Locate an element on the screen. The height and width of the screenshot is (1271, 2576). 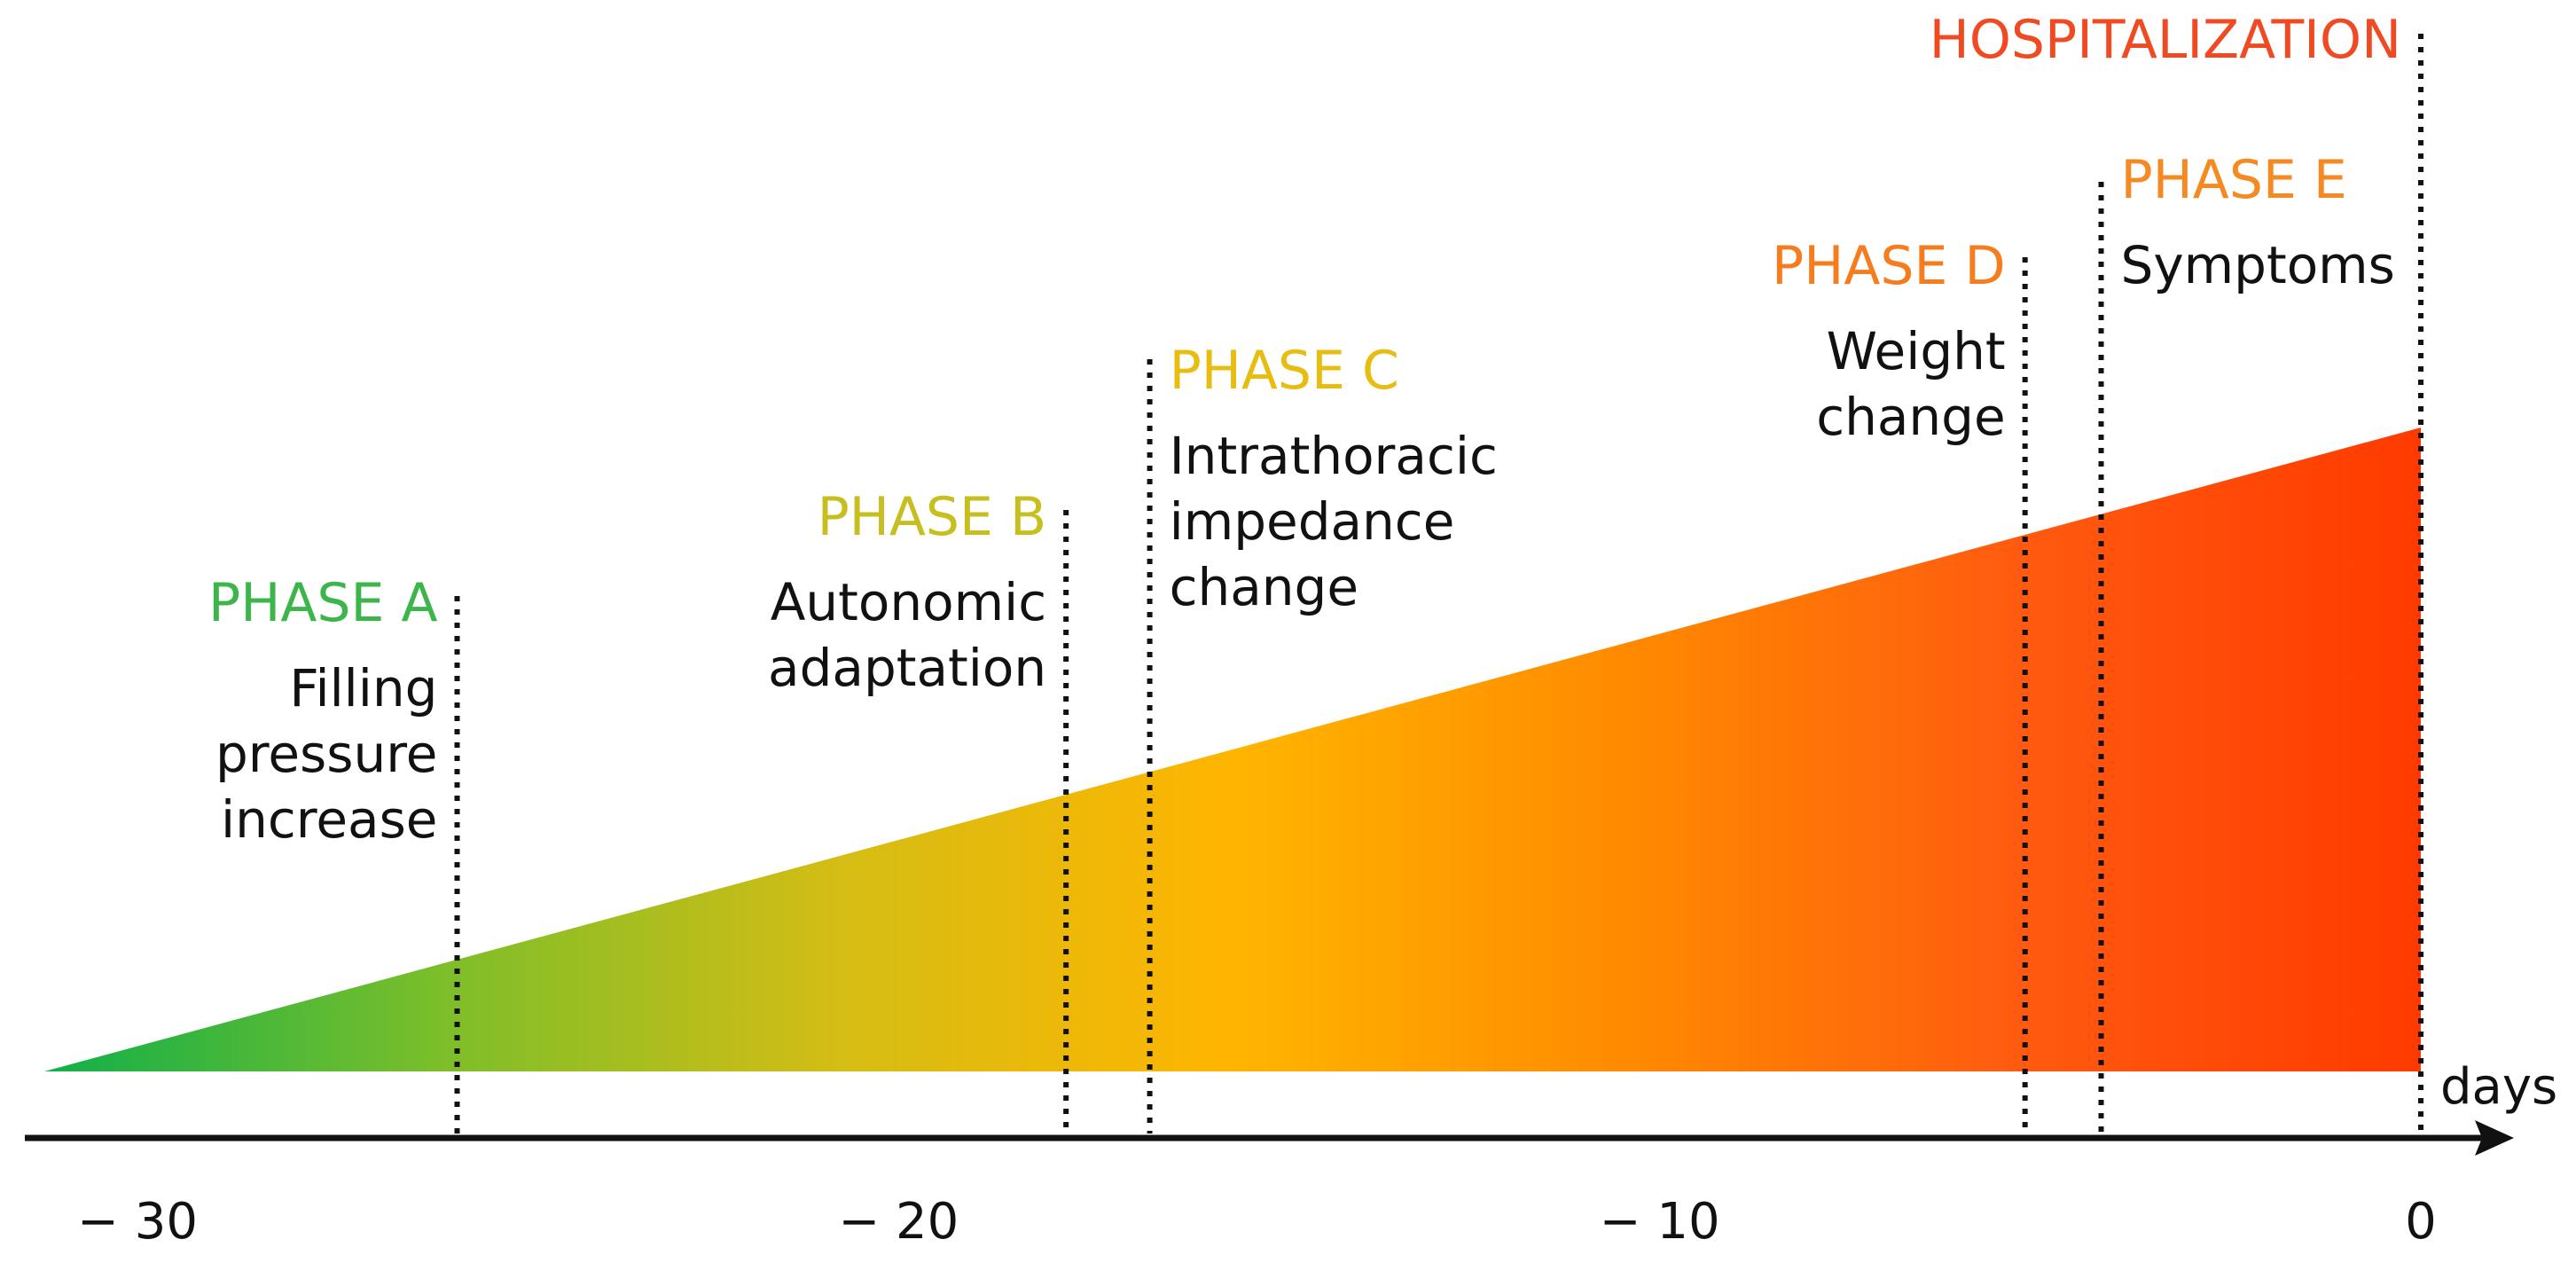
phase-e-description-line: Symptoms is located at coordinates (2258, 265).